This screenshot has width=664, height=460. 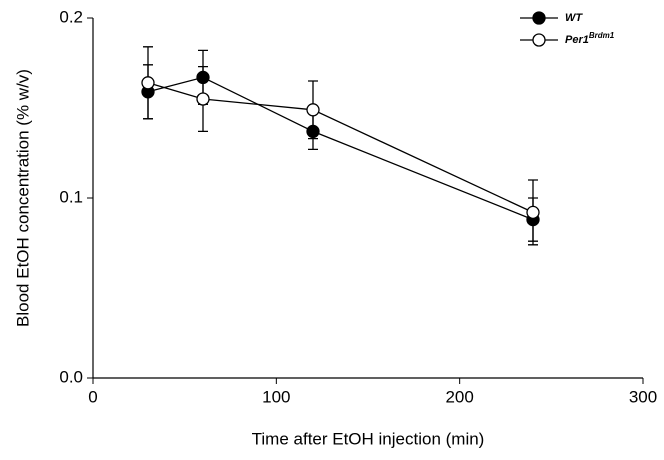 I want to click on x-axis-label: Time after EtOH injection (min), so click(x=368, y=438).